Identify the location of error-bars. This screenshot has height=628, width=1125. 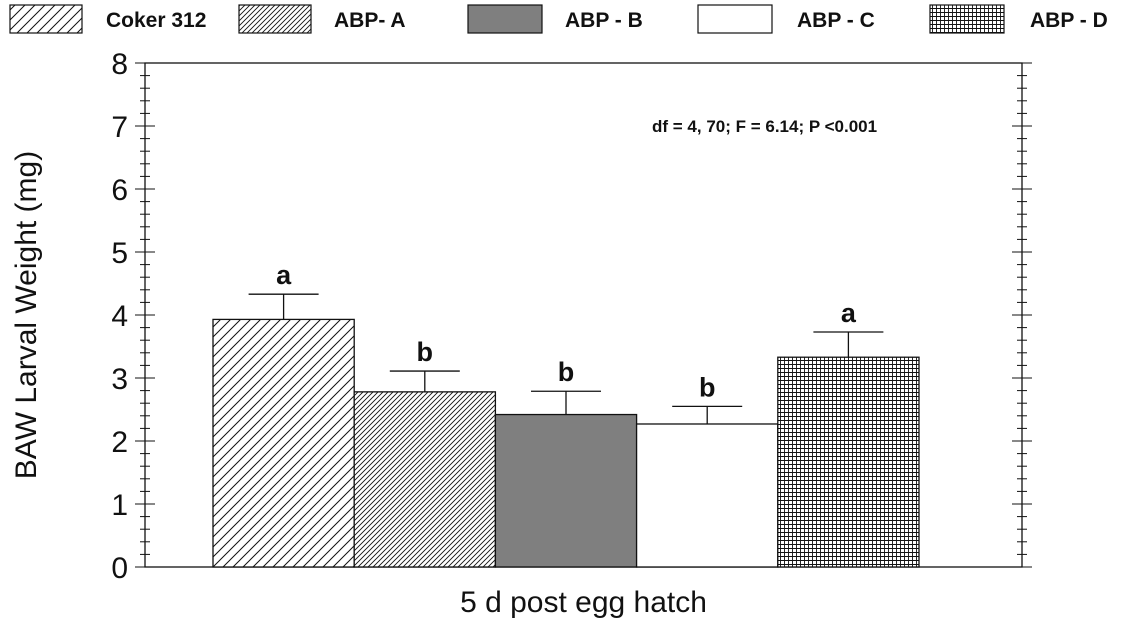
(566, 358).